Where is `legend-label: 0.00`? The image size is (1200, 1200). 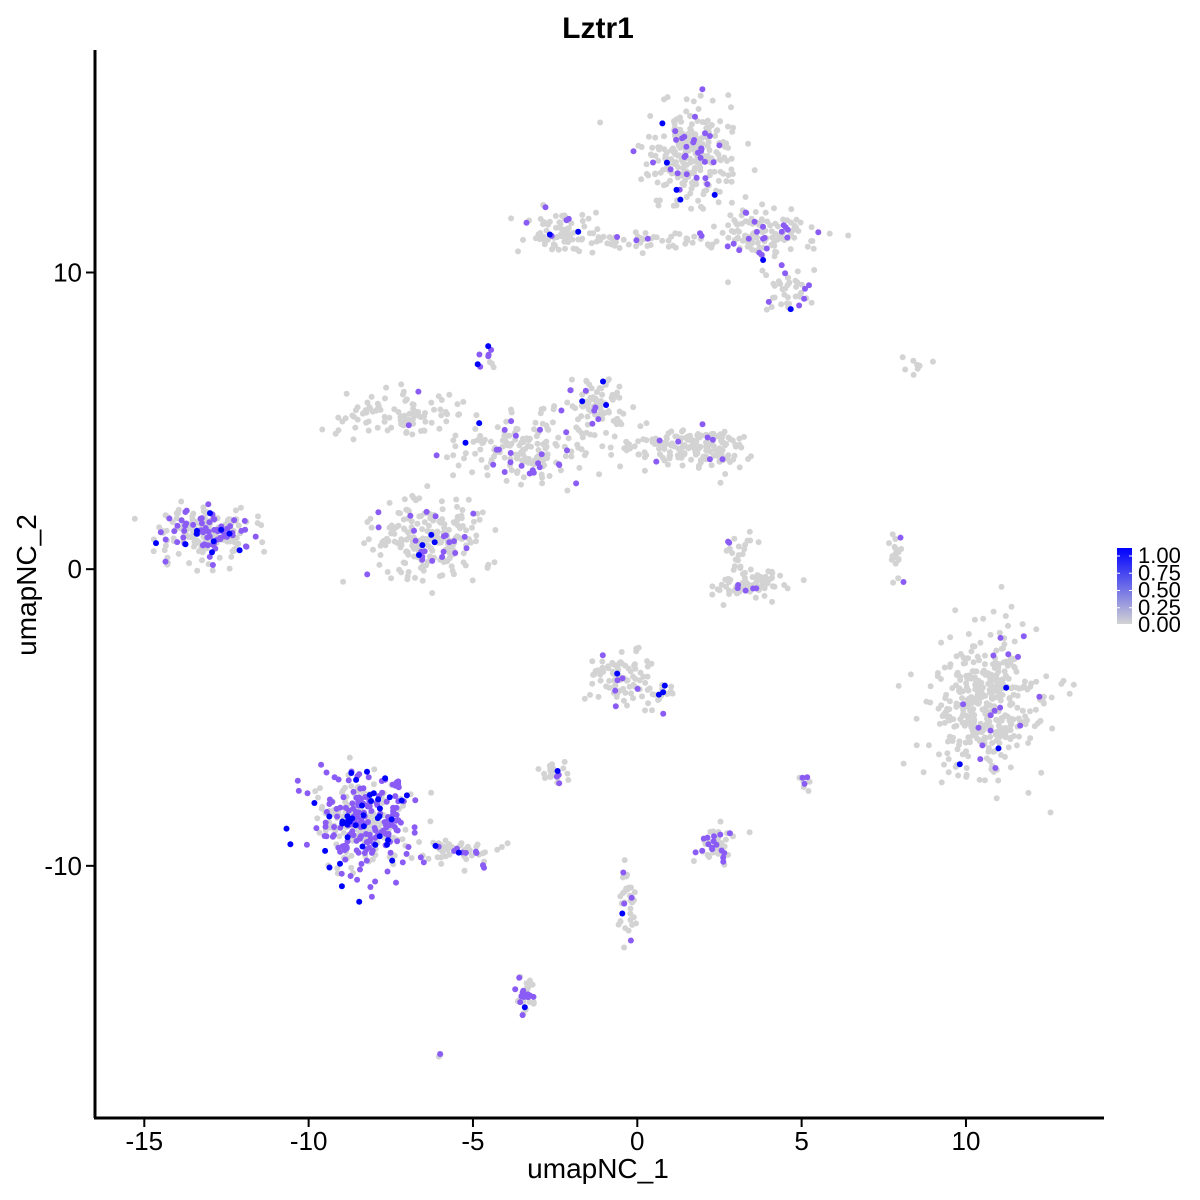 legend-label: 0.00 is located at coordinates (1159, 624).